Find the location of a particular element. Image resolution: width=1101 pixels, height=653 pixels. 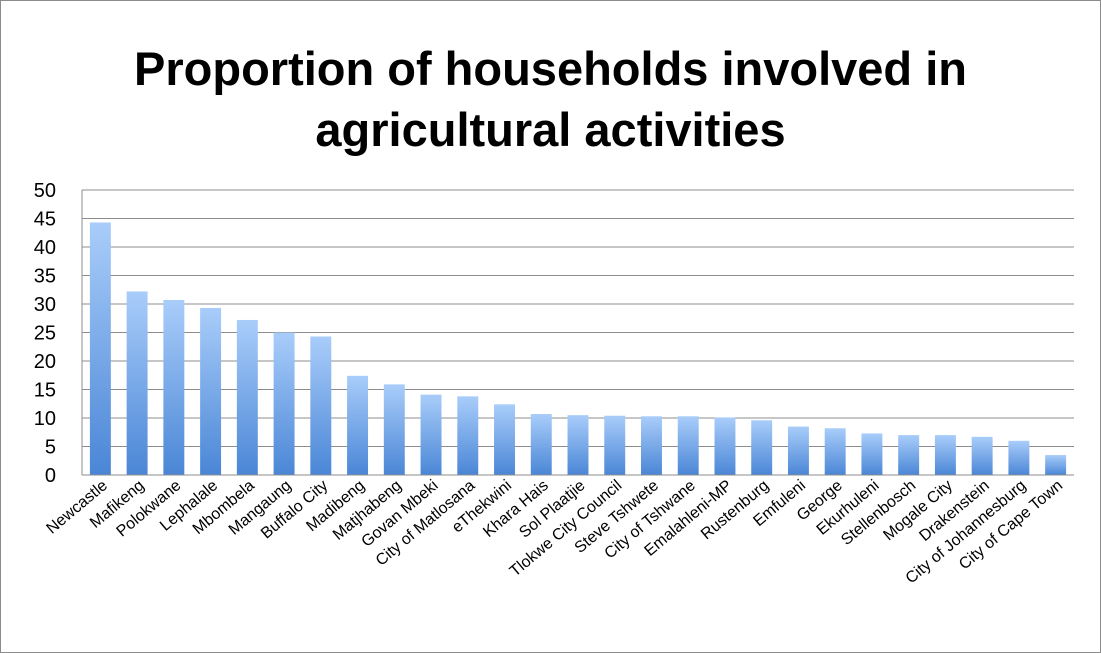

y-tick-label: 45 is located at coordinates (45, 220).